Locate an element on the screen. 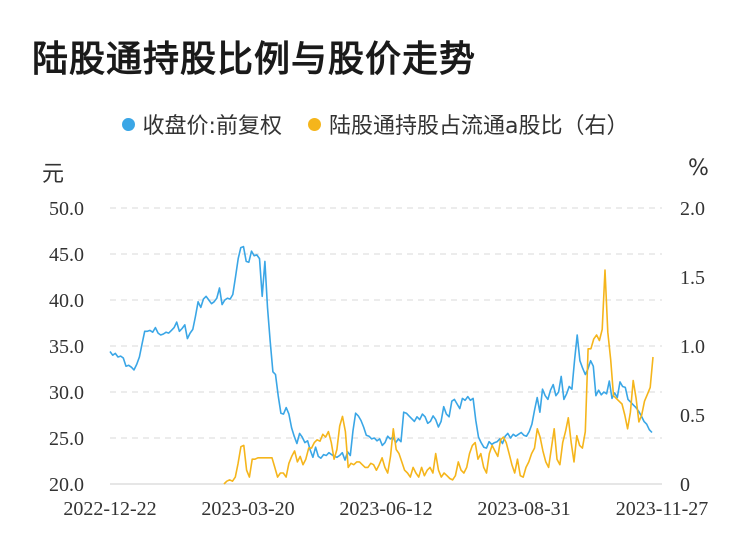 This screenshot has height=558, width=750. left-axis-tick-label: 40.0 is located at coordinates (66, 301).